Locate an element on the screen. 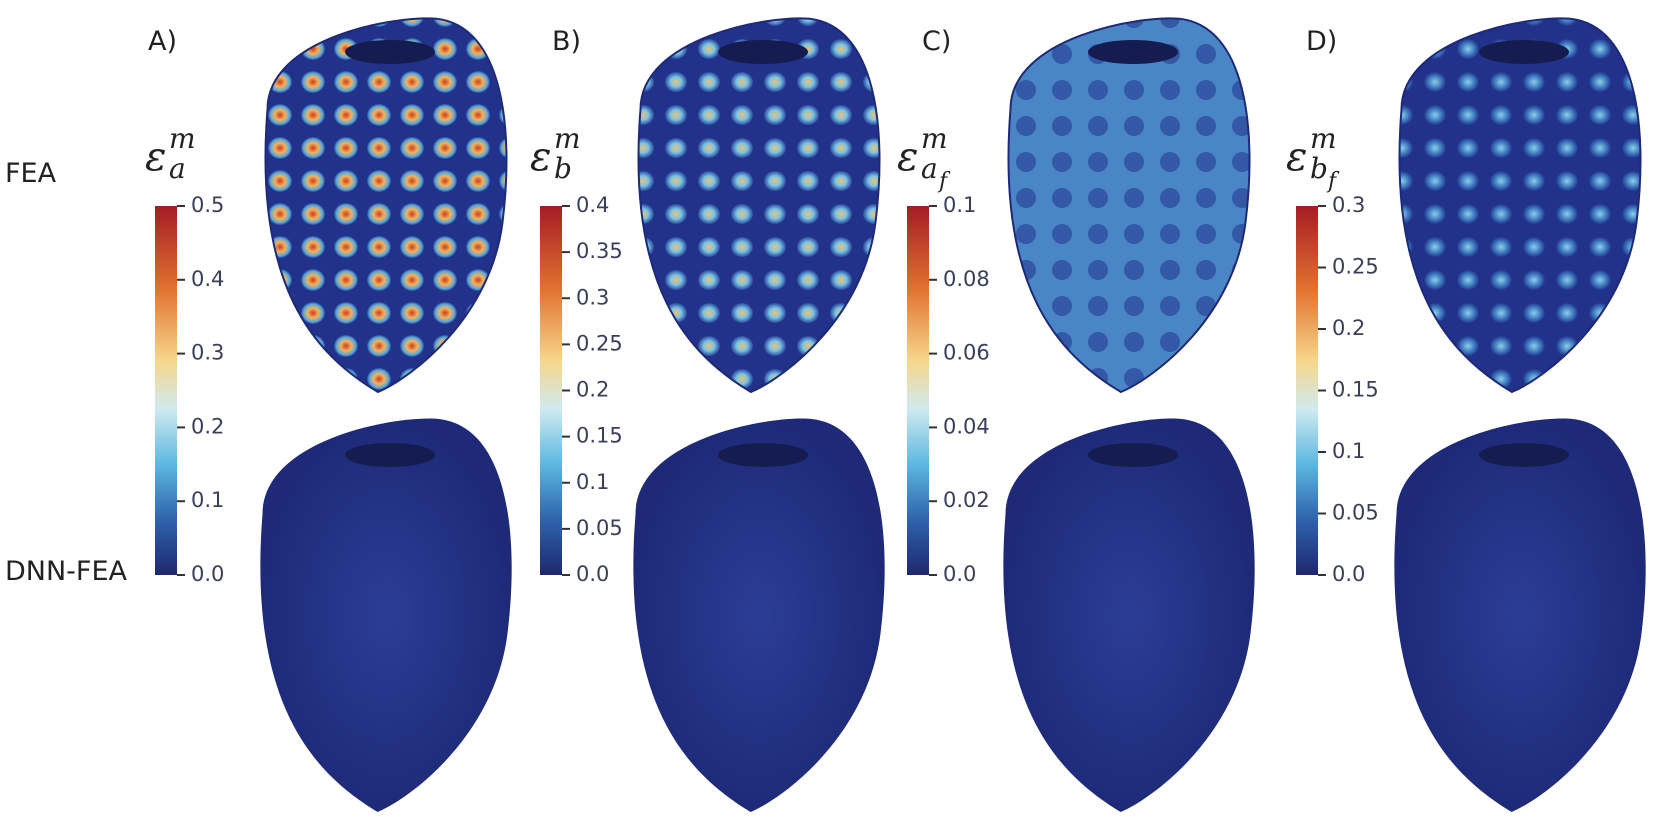 This screenshot has height=837, width=1656. colorbar-tick-label: 0.5 is located at coordinates (207, 205).